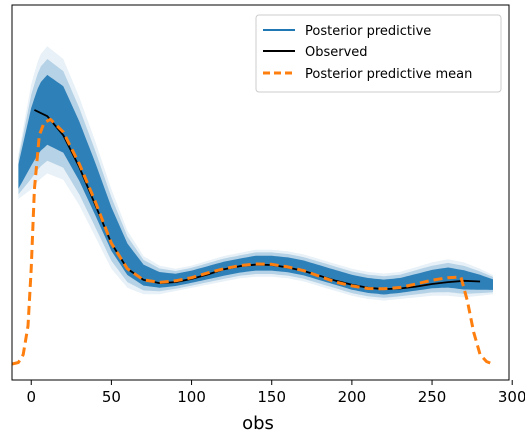 This screenshot has width=525, height=443. What do you see at coordinates (368, 31) in the screenshot?
I see `legend-label-posterior-predictive: Posterior predictive` at bounding box center [368, 31].